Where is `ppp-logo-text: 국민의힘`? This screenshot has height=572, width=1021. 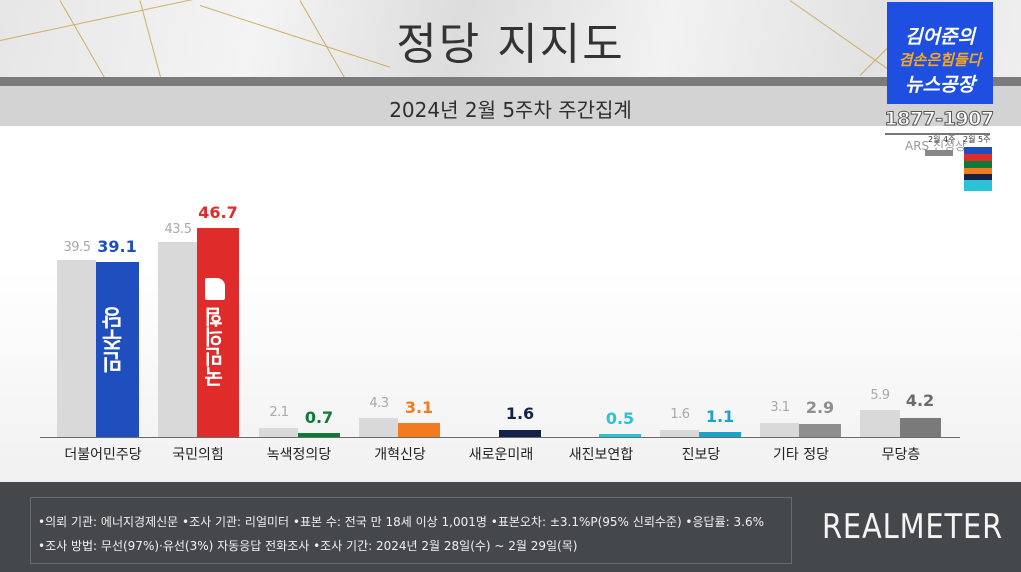 ppp-logo-text: 국민의힘 is located at coordinates (215, 347).